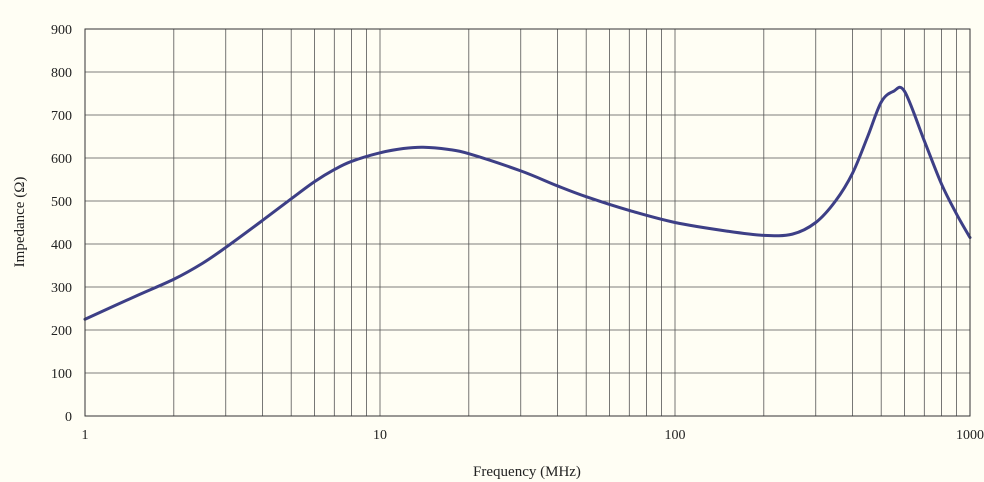 The image size is (984, 482). Describe the element at coordinates (527, 472) in the screenshot. I see `x-axis-label: Frequency (MHz)` at that location.